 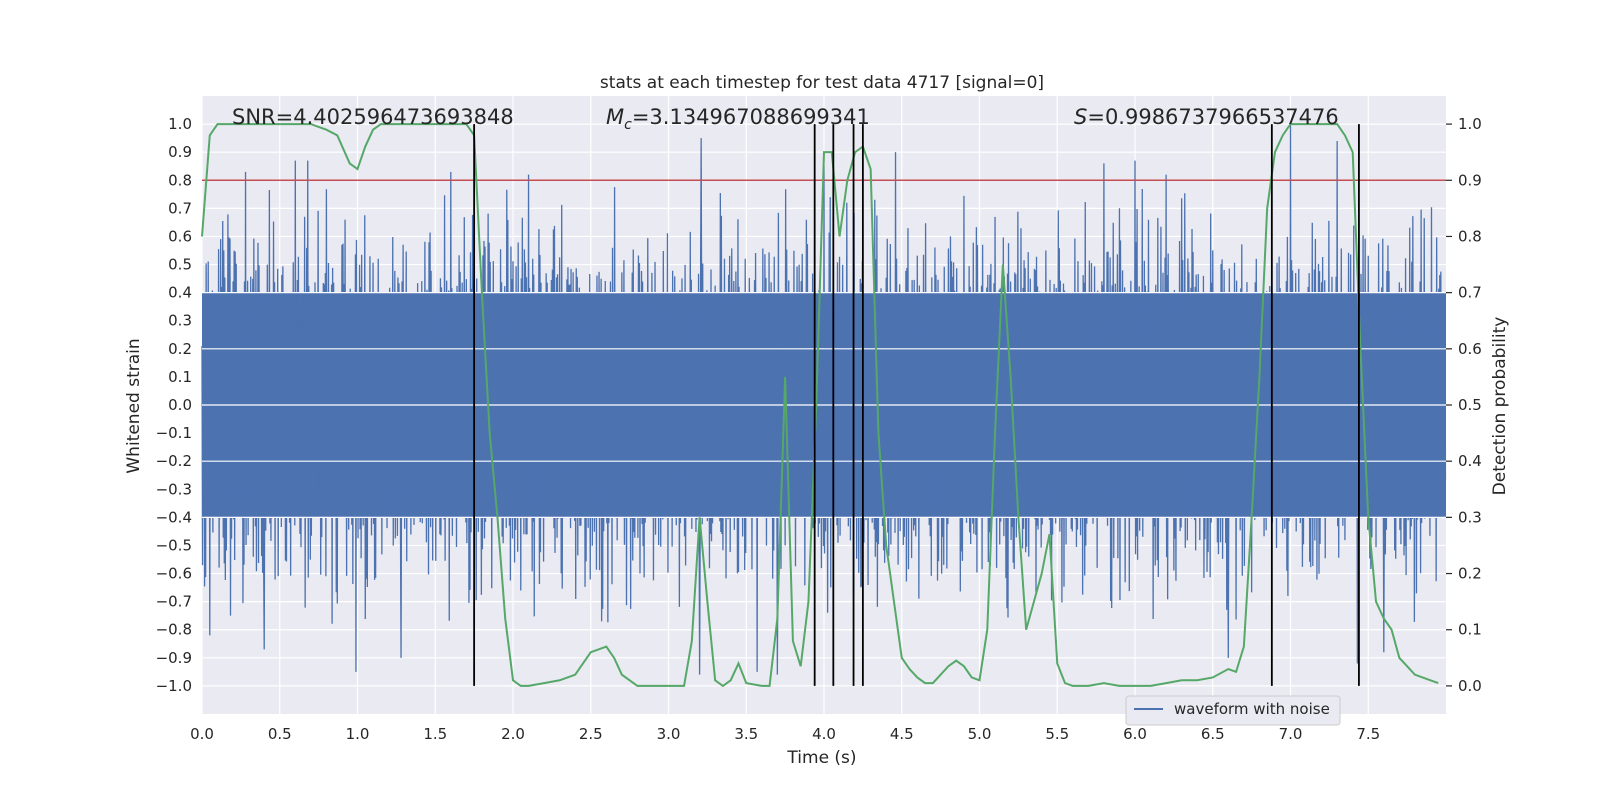 What do you see at coordinates (1500, 406) in the screenshot?
I see `y2-axis-label: Detection probability` at bounding box center [1500, 406].